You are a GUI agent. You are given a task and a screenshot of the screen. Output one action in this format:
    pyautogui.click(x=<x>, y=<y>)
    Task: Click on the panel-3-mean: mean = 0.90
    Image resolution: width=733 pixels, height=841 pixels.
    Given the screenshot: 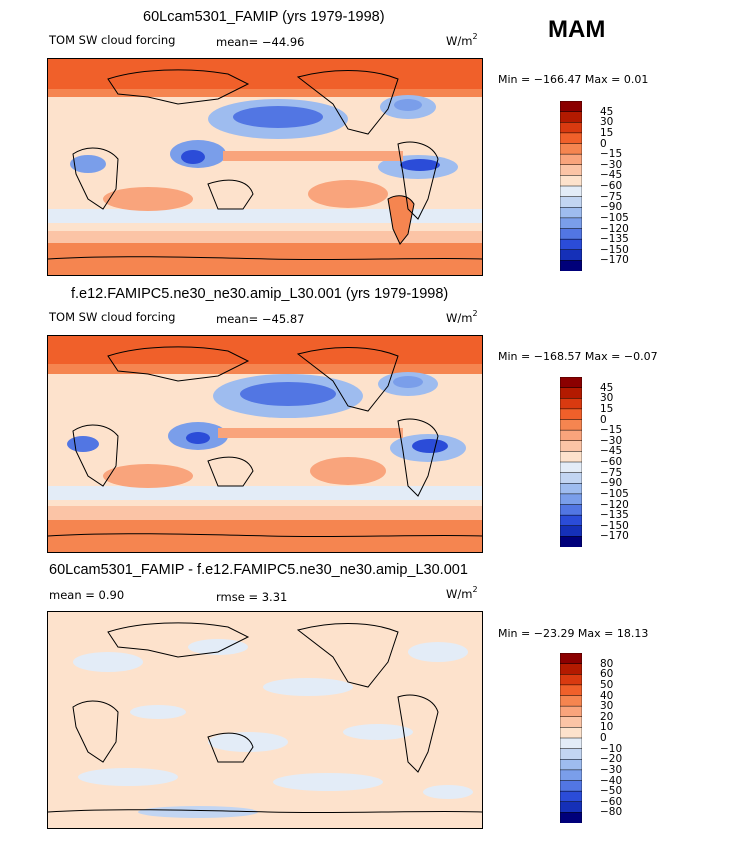 What is the action you would take?
    pyautogui.click(x=87, y=595)
    